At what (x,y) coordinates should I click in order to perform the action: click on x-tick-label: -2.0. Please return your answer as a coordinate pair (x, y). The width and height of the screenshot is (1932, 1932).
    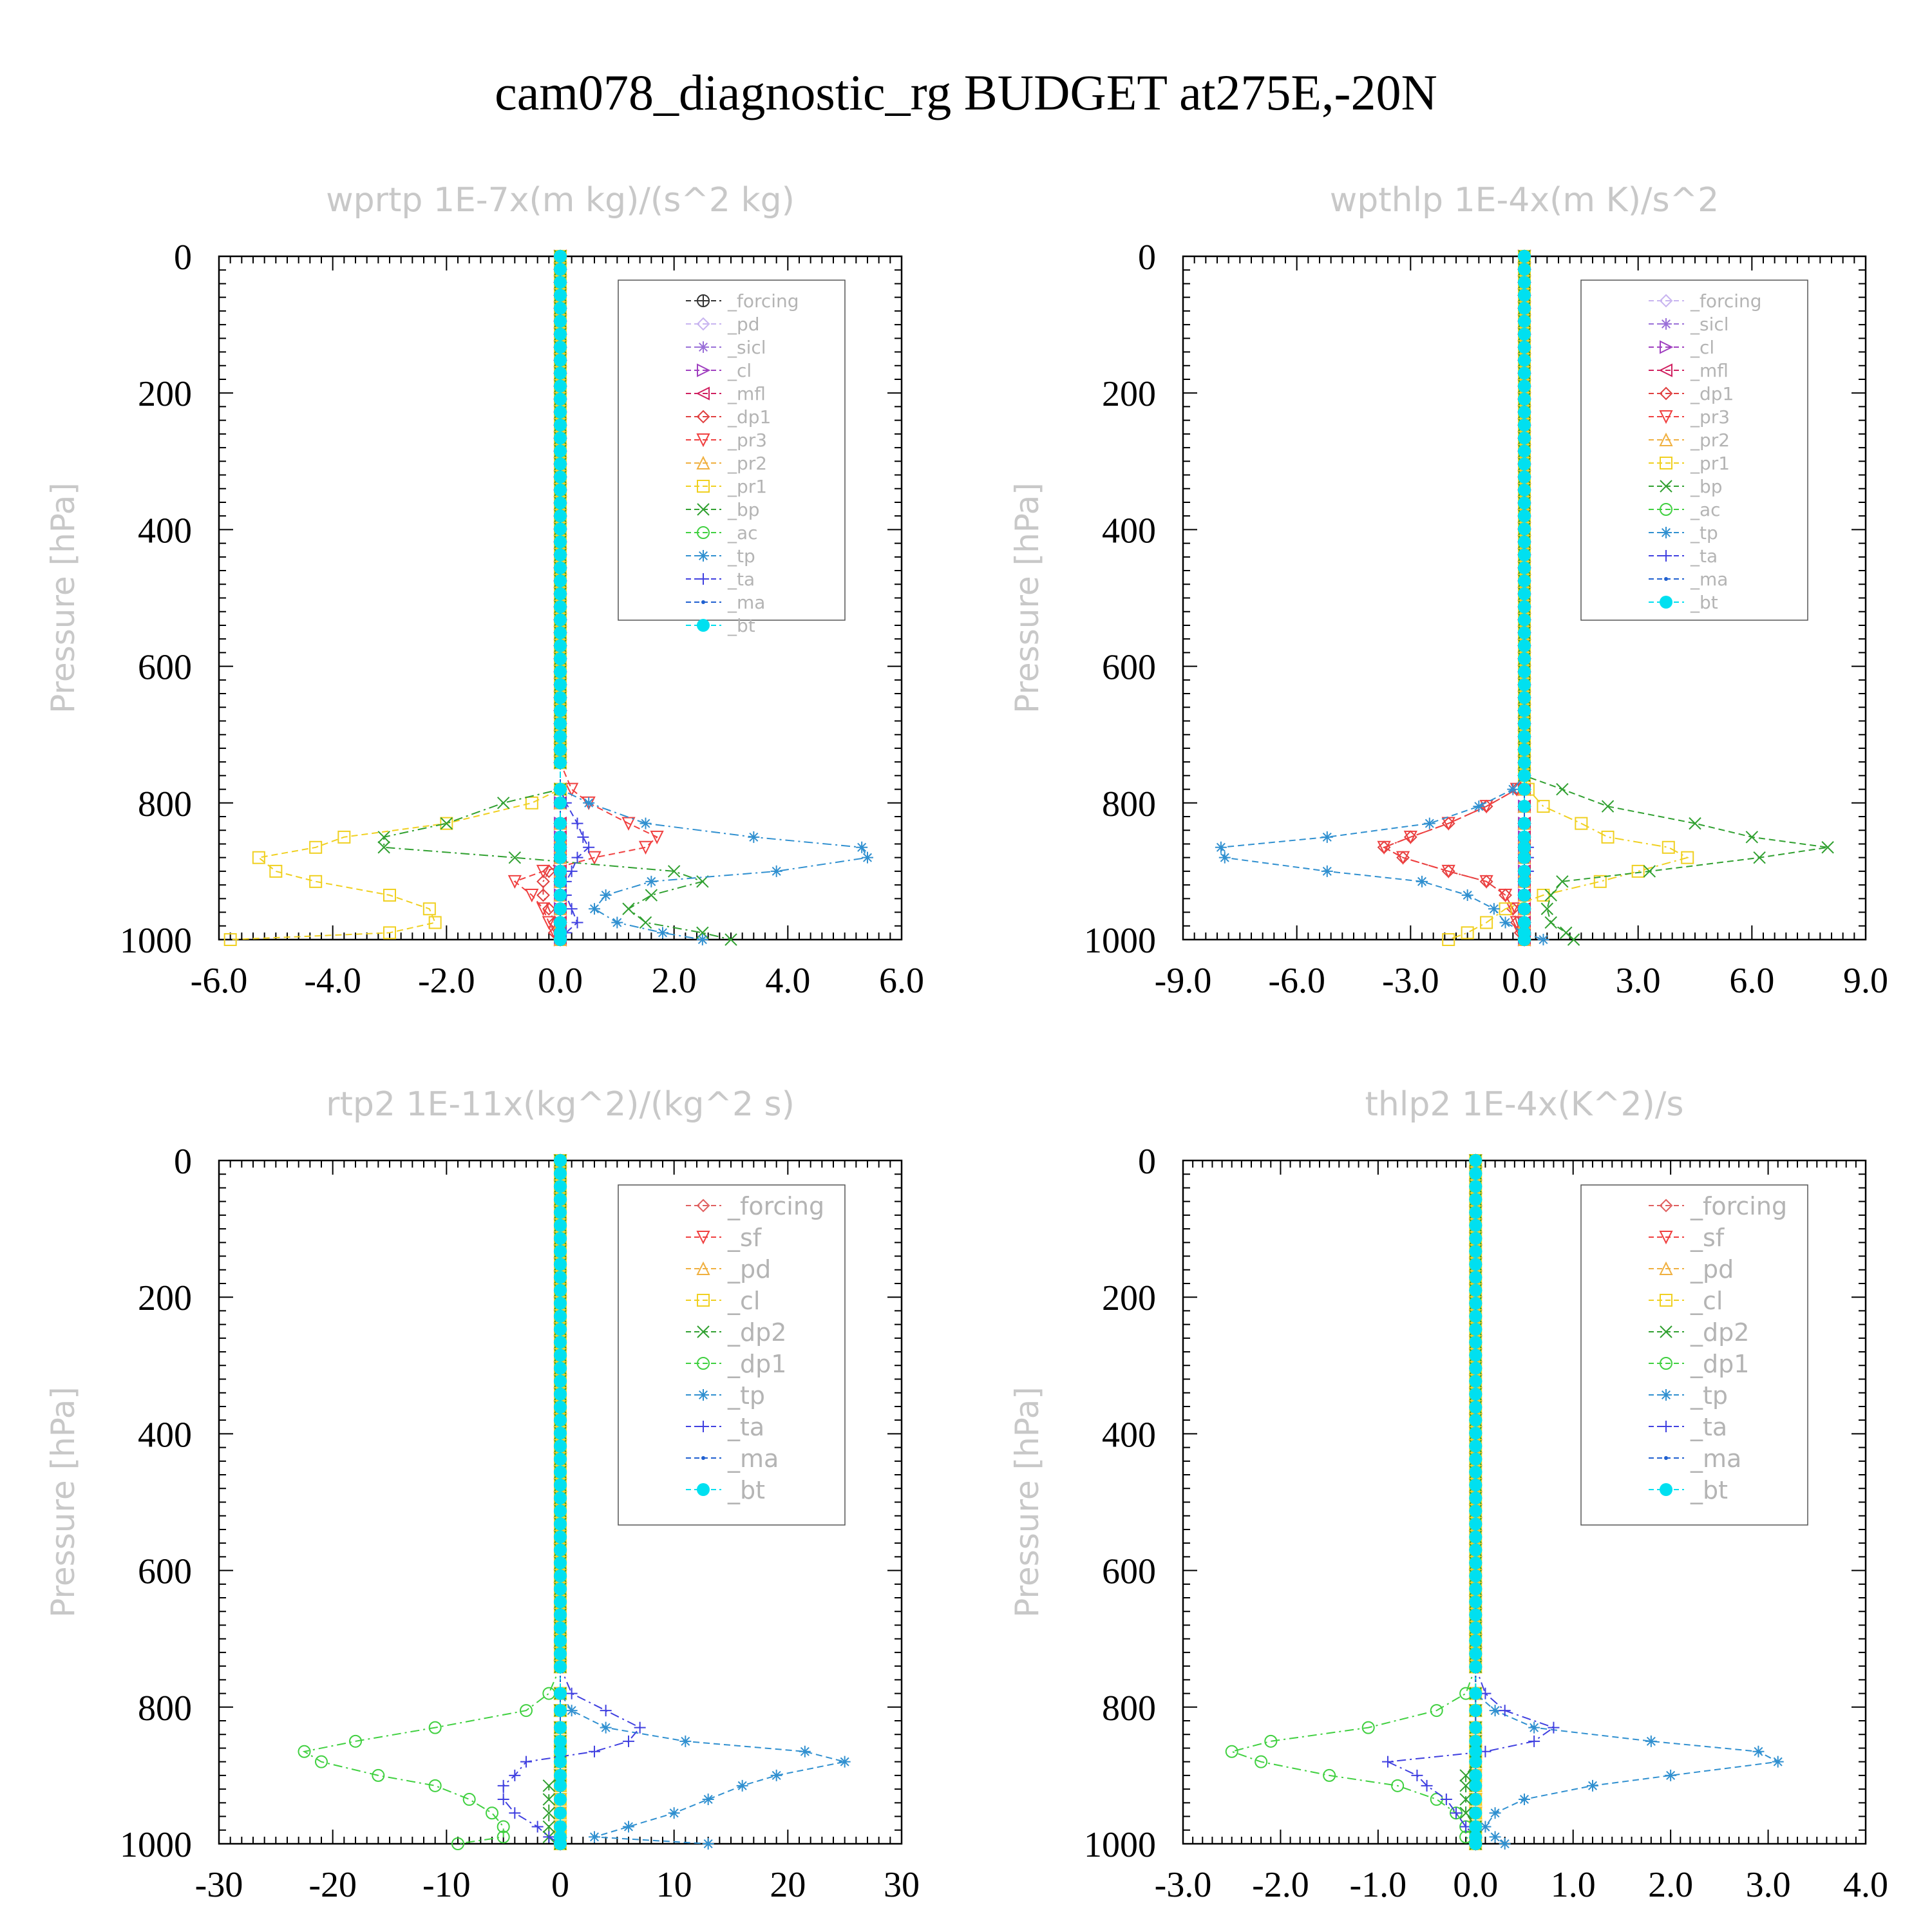
    Looking at the image, I should click on (1281, 1885).